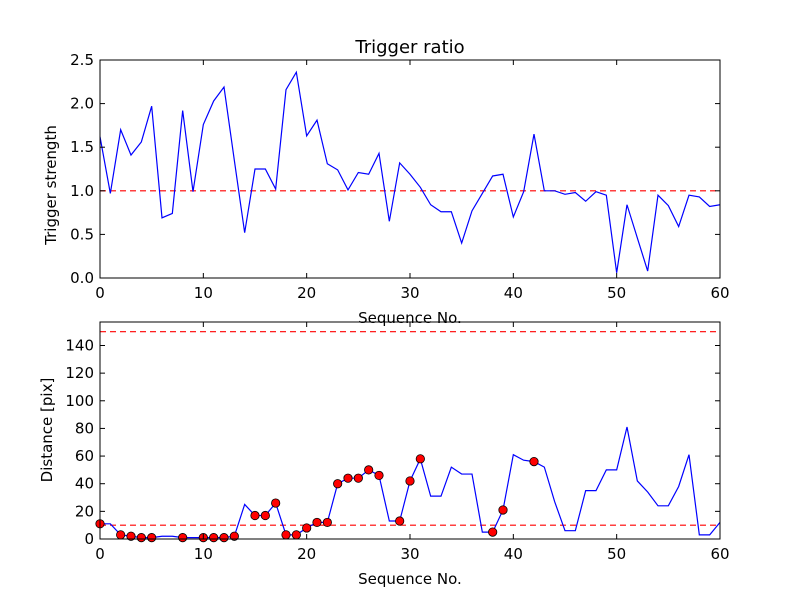  Describe the element at coordinates (82, 147) in the screenshot. I see `trigger-ratio-ytick-label: 1.5` at that location.